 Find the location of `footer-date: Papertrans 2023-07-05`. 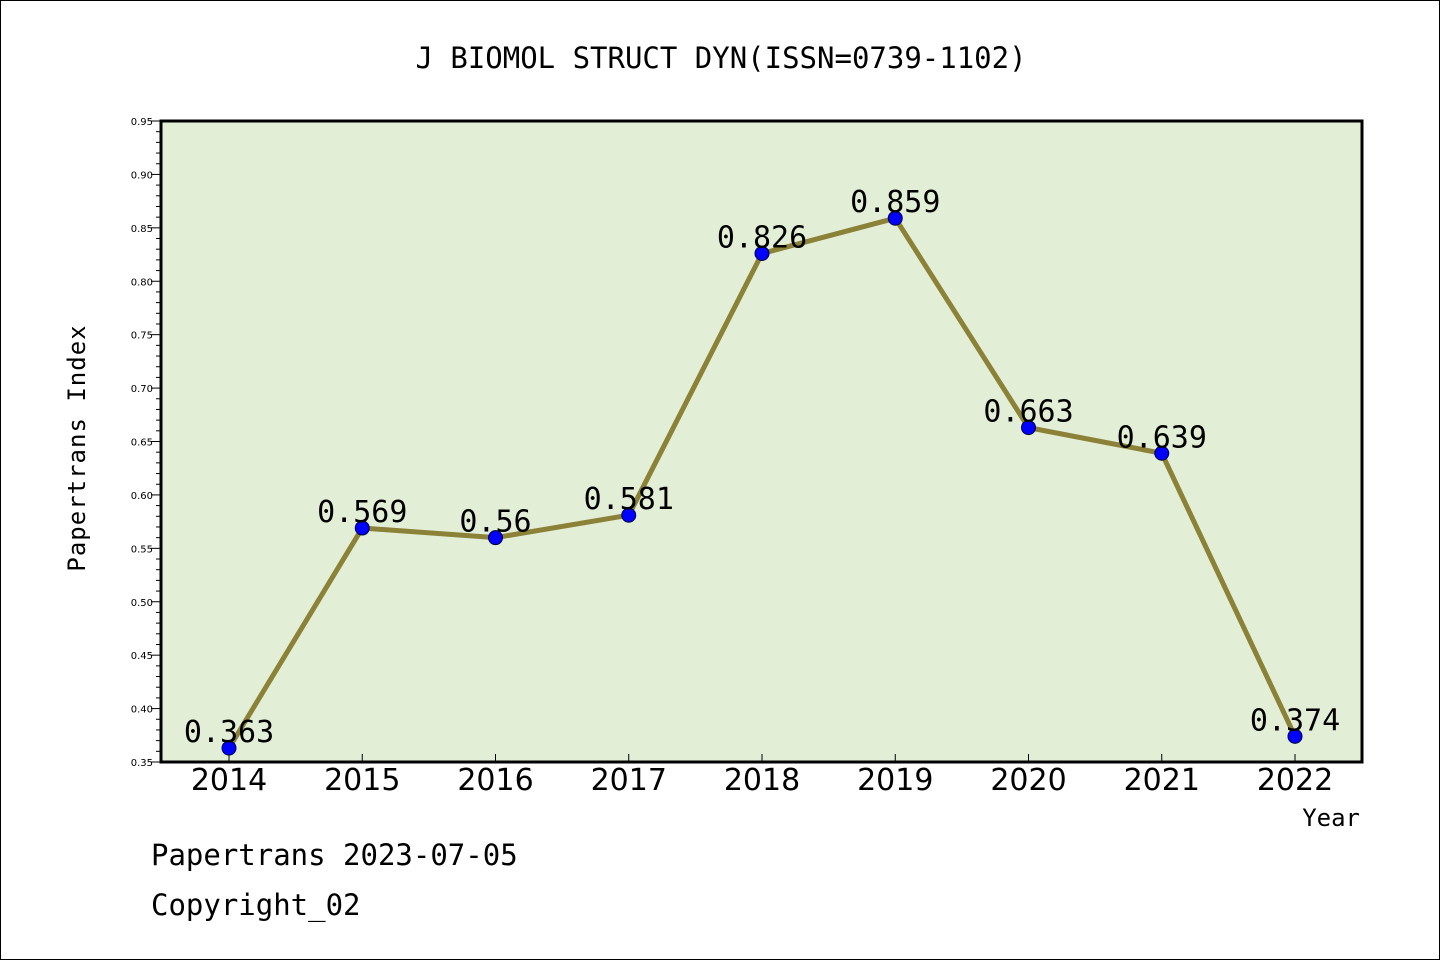

footer-date: Papertrans 2023-07-05 is located at coordinates (334, 855).